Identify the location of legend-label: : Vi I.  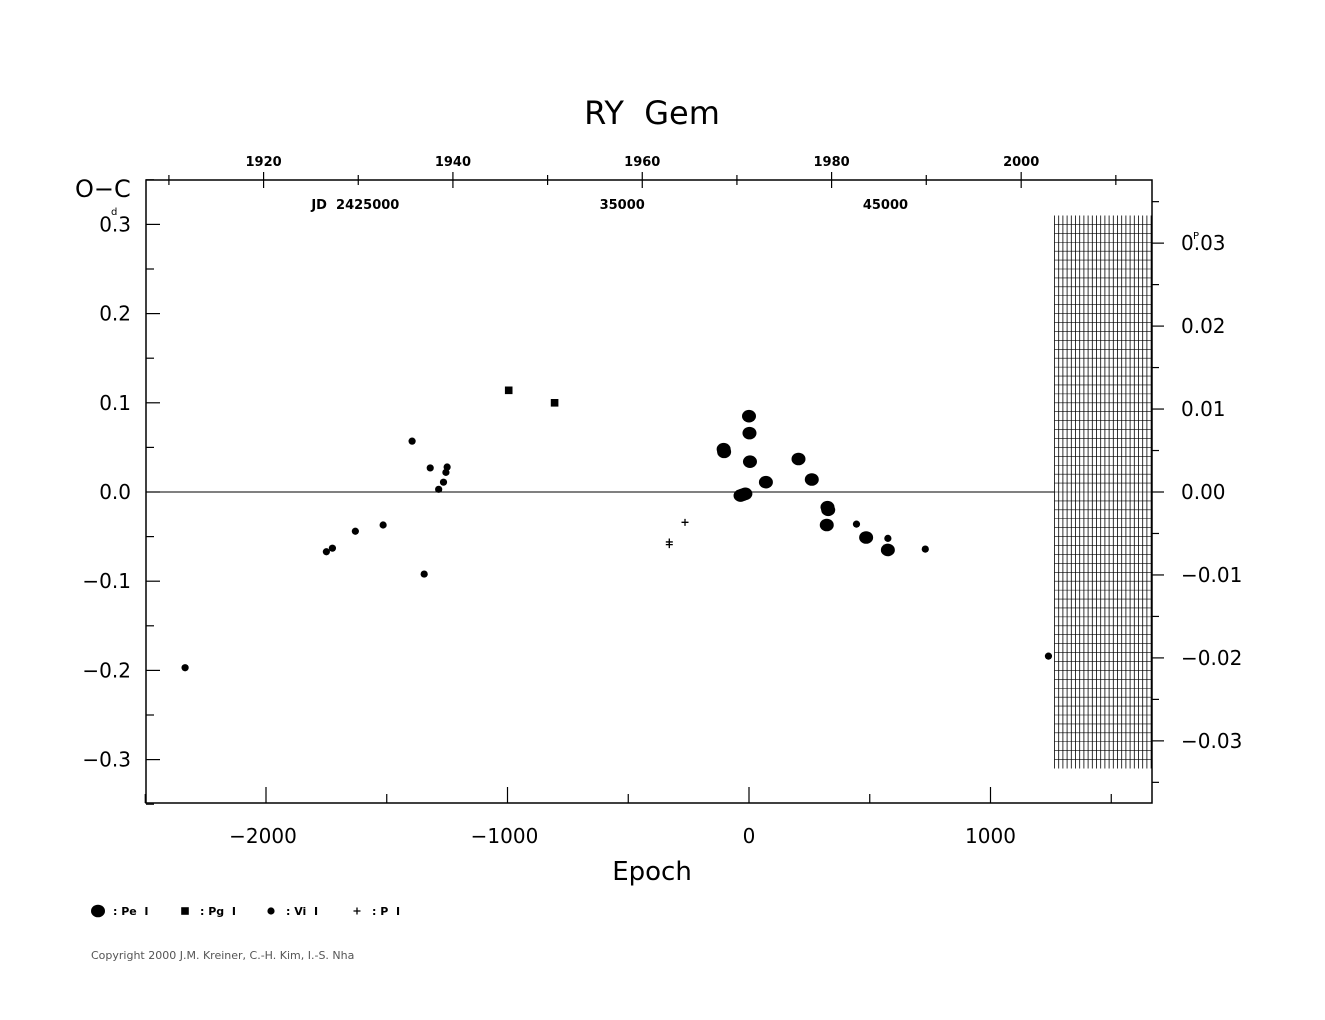
(302, 911).